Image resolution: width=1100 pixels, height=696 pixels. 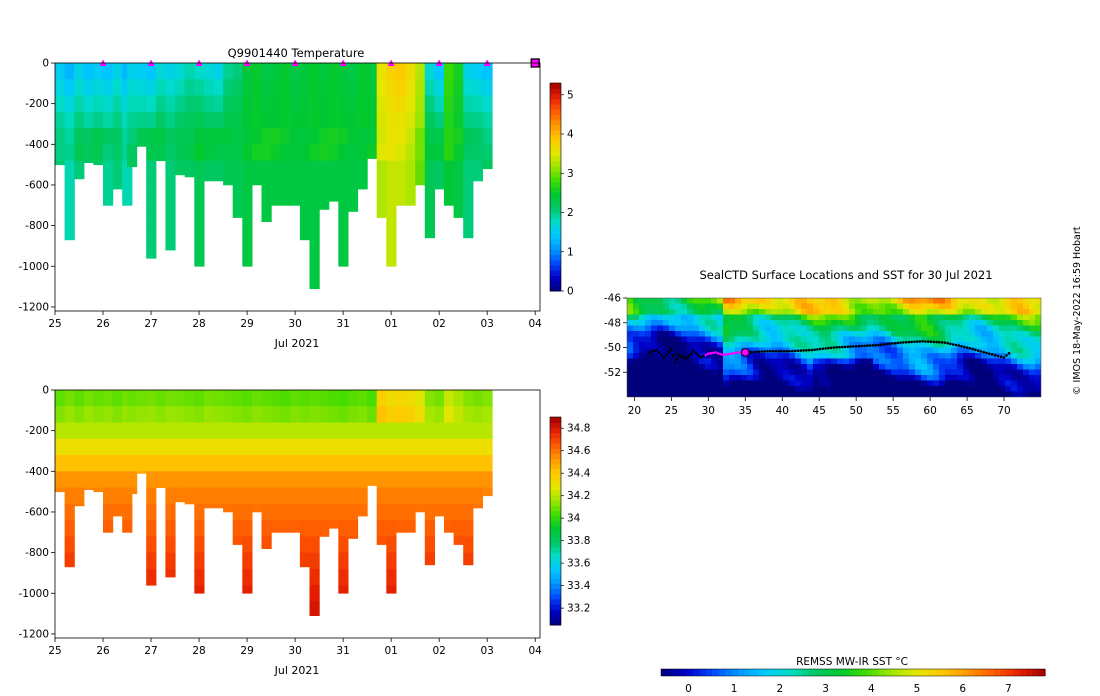 I want to click on x-tick-label: 29, so click(x=246, y=651).